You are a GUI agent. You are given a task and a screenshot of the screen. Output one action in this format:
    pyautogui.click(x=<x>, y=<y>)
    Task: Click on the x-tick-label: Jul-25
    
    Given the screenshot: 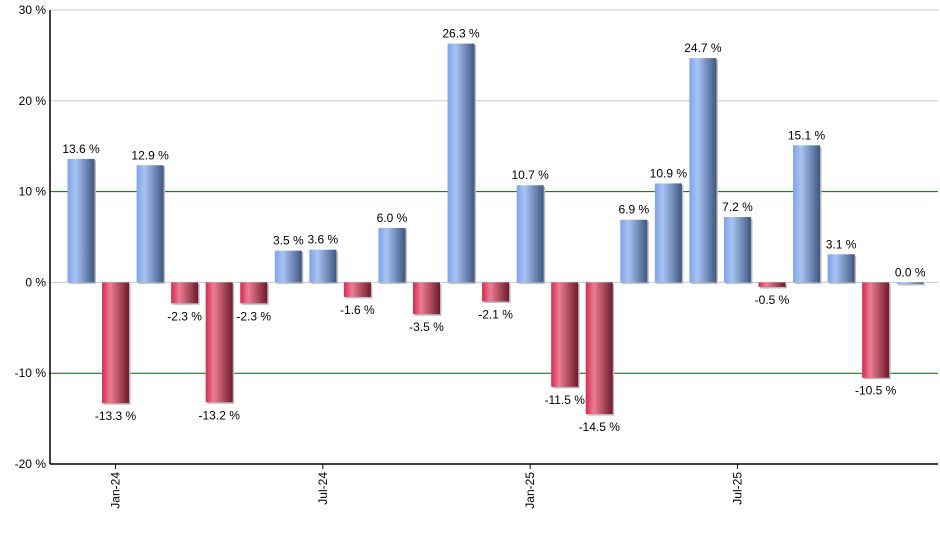 What is the action you would take?
    pyautogui.click(x=737, y=488)
    